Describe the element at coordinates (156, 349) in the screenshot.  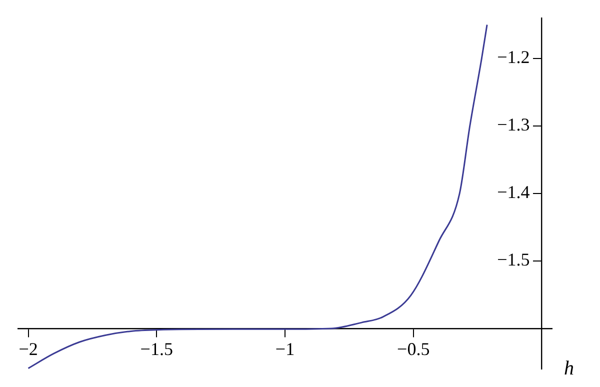
I see `x-tick-label: −1.5` at that location.